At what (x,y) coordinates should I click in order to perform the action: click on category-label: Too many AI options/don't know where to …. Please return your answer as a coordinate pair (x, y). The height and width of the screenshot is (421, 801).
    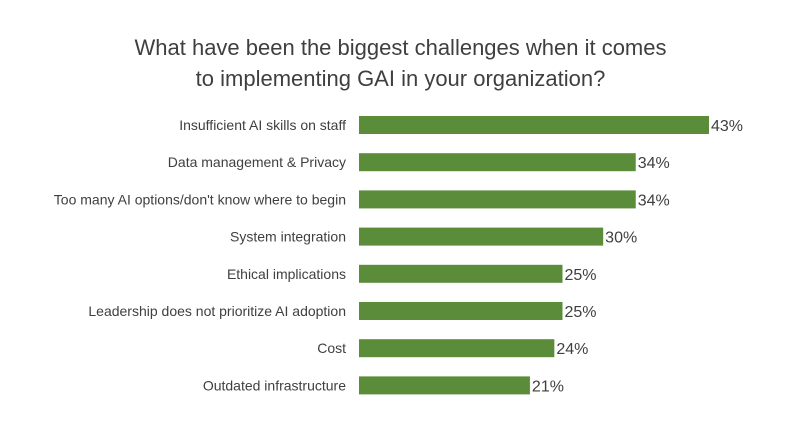
    Looking at the image, I should click on (200, 199).